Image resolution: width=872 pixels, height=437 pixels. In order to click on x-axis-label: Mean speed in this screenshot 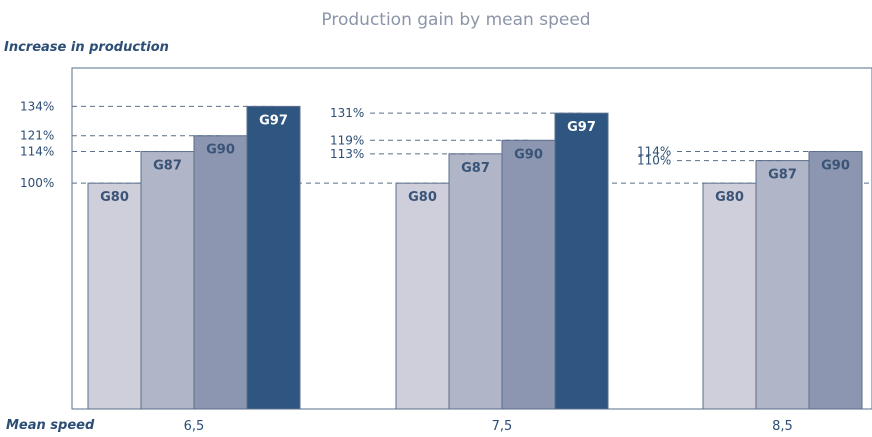, I will do `click(50, 425)`.